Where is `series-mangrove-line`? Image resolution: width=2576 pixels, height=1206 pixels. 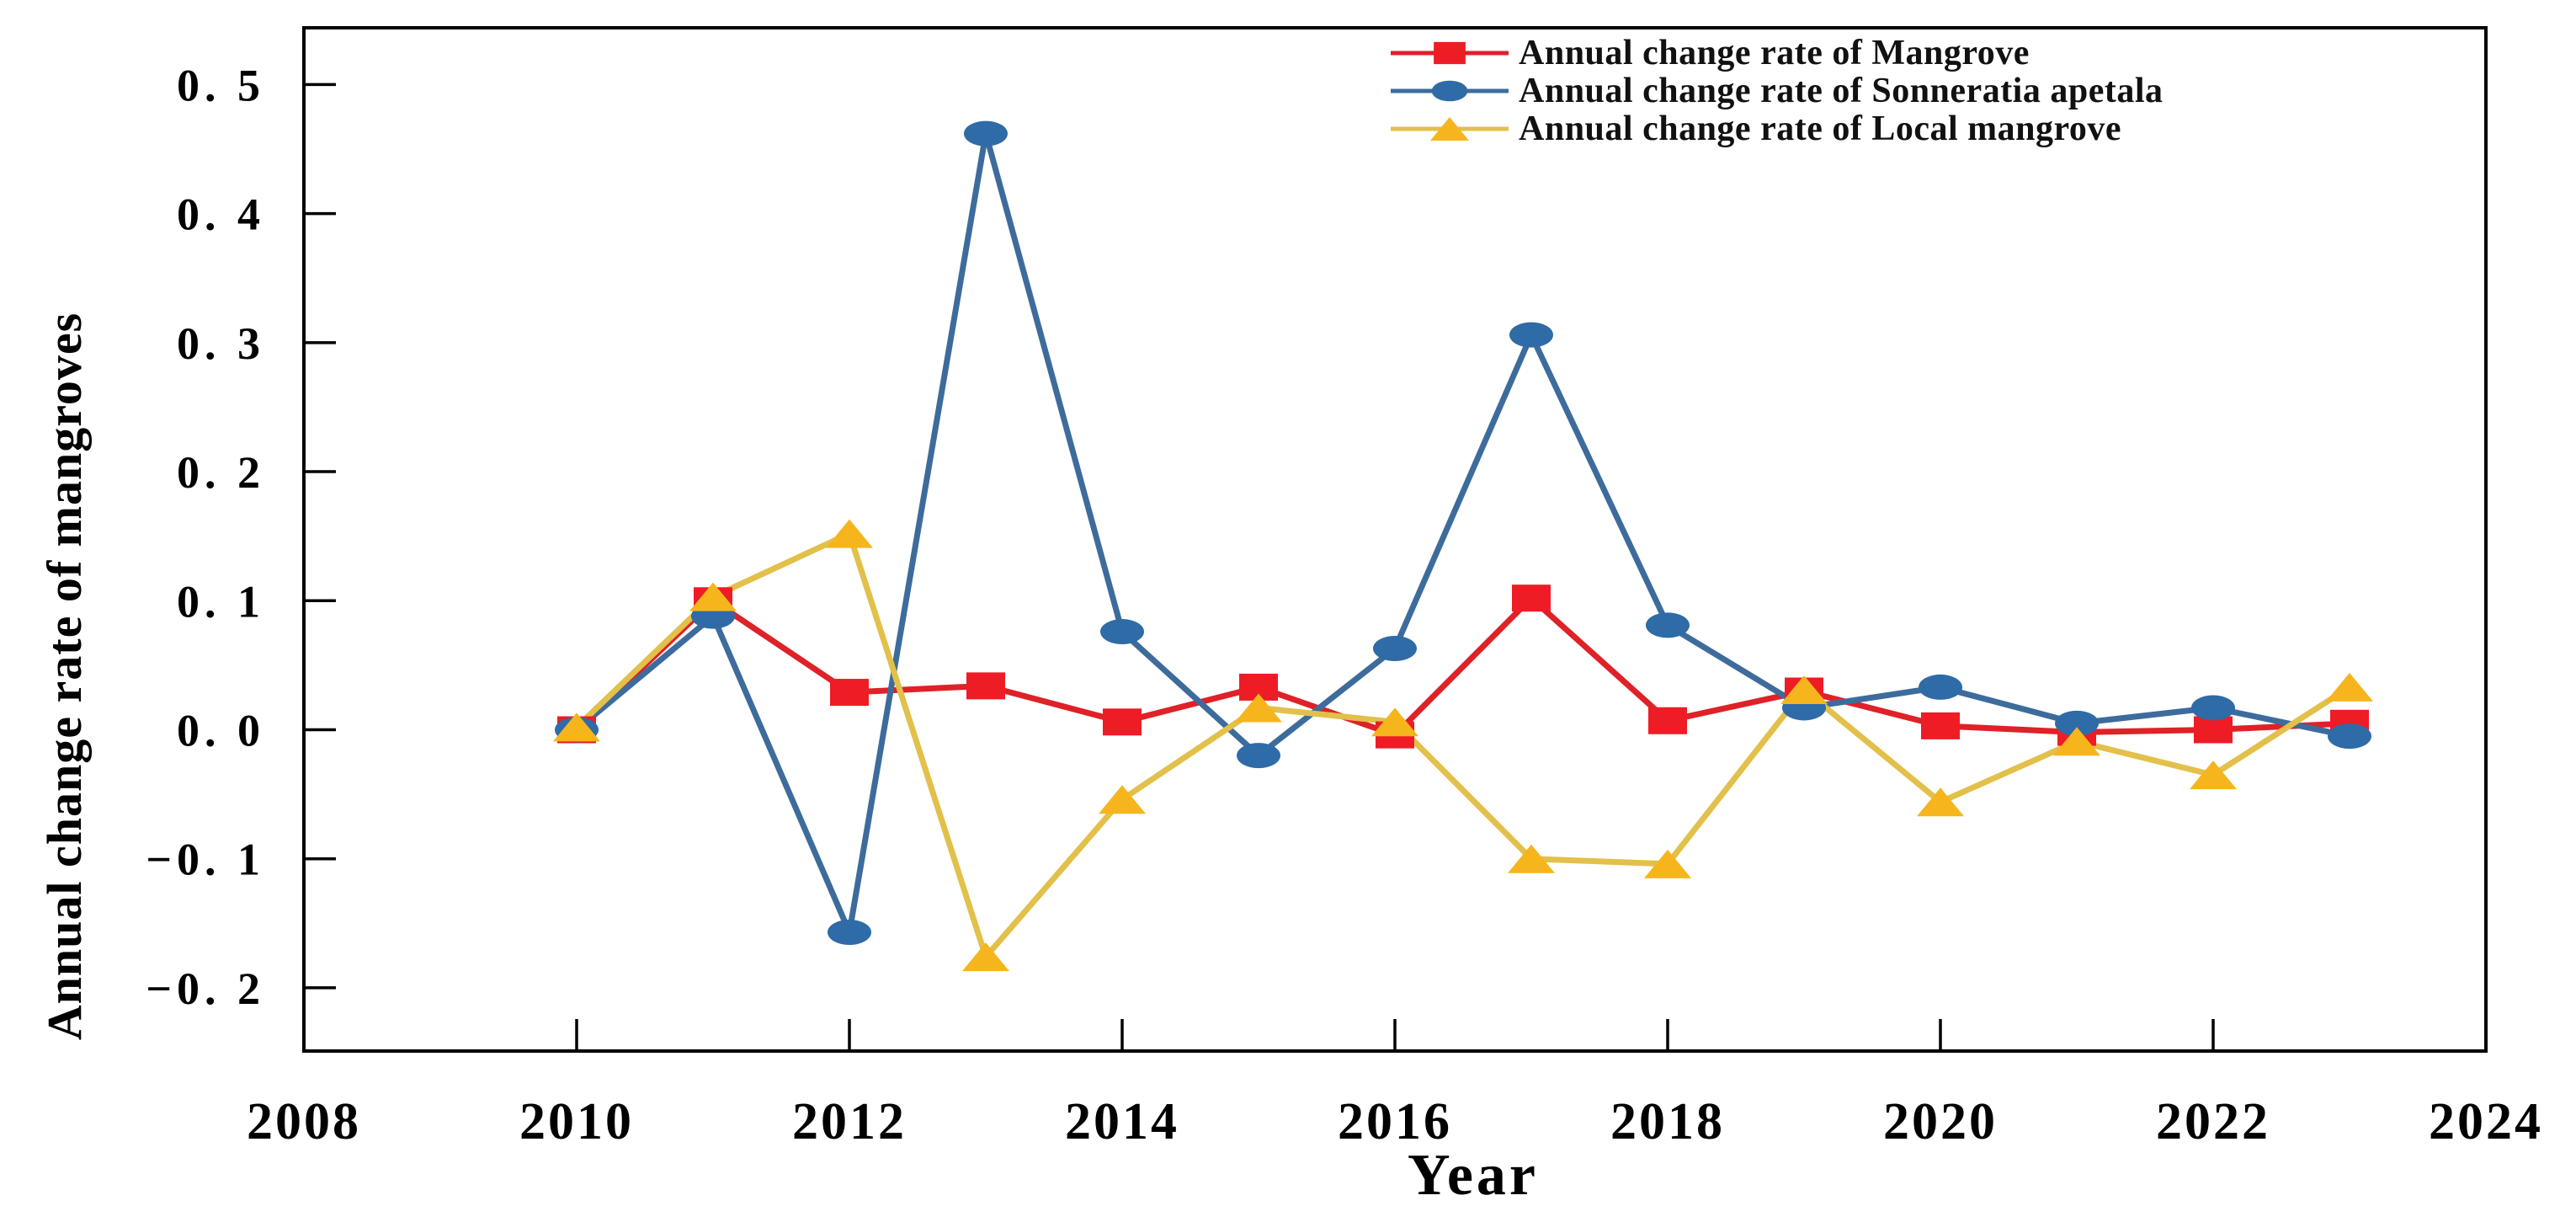 series-mangrove-line is located at coordinates (1462, 667).